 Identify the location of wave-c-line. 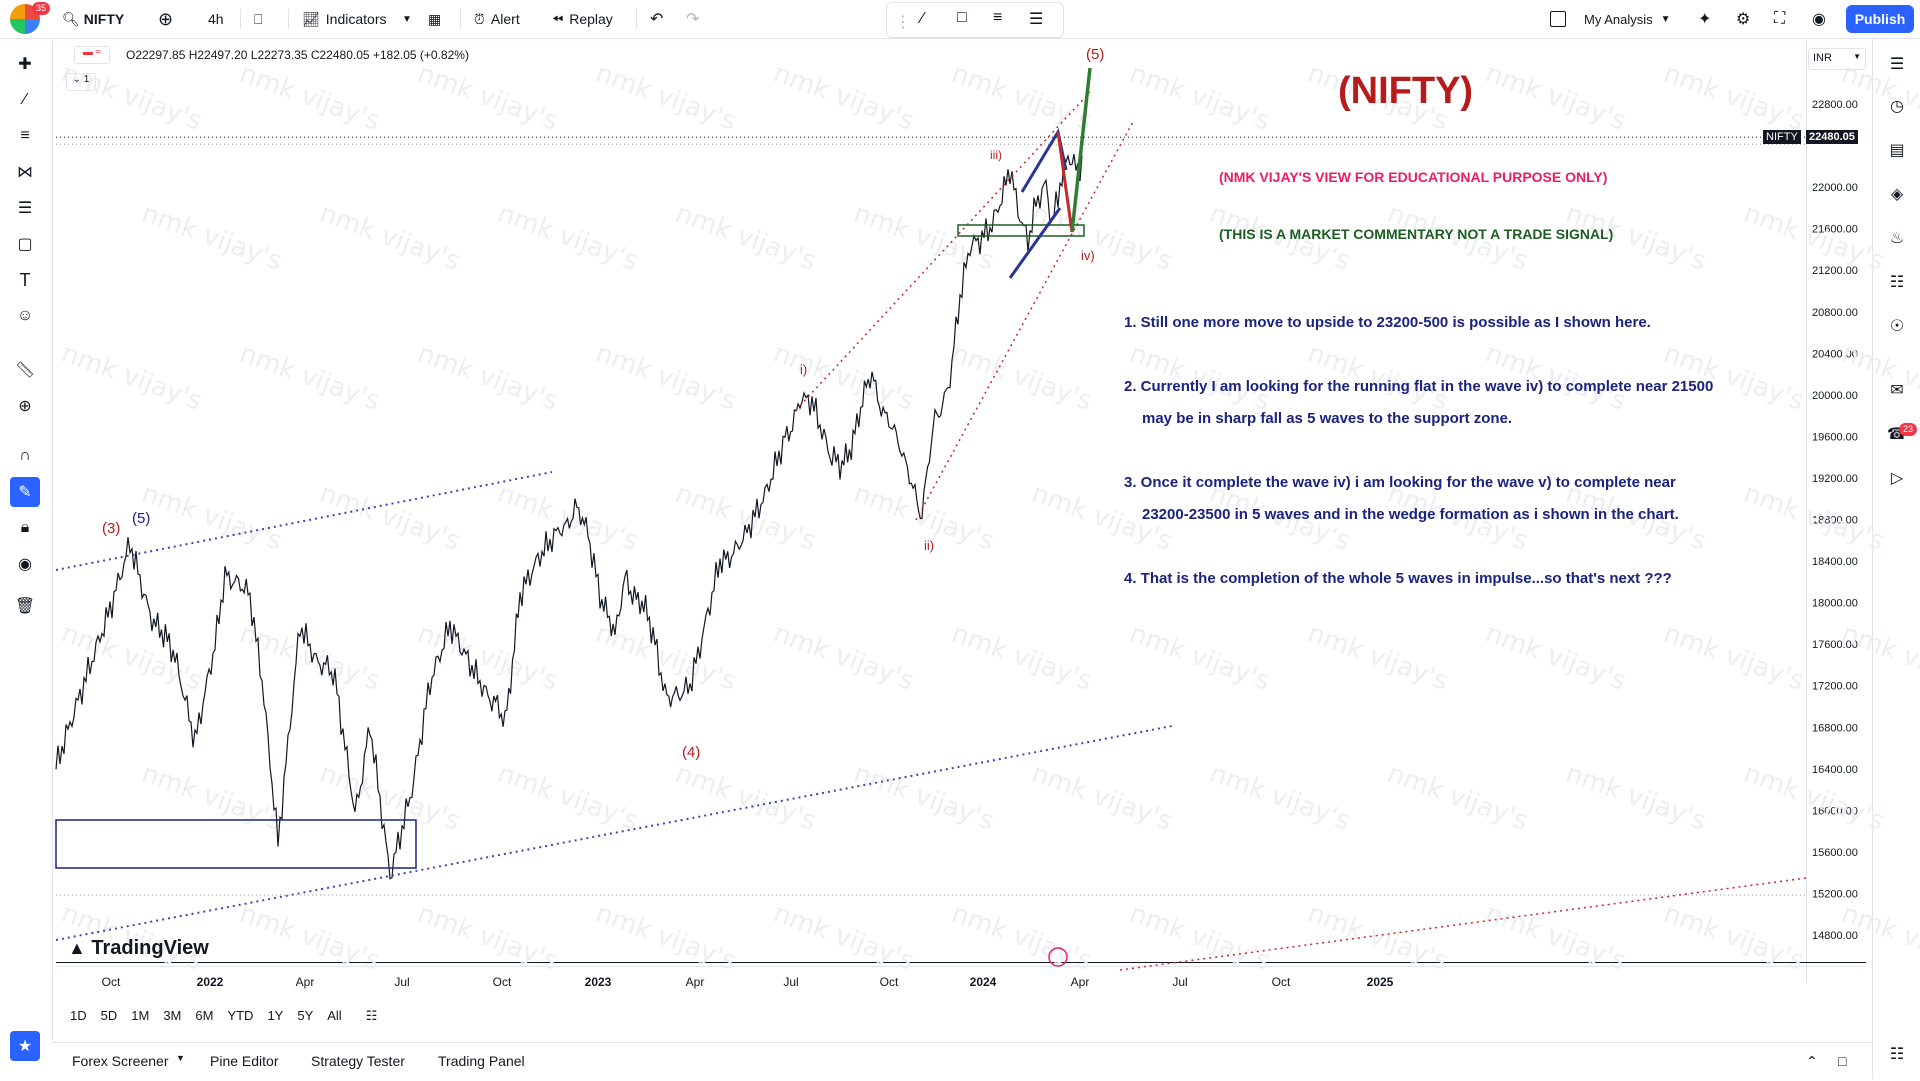
(1035, 243).